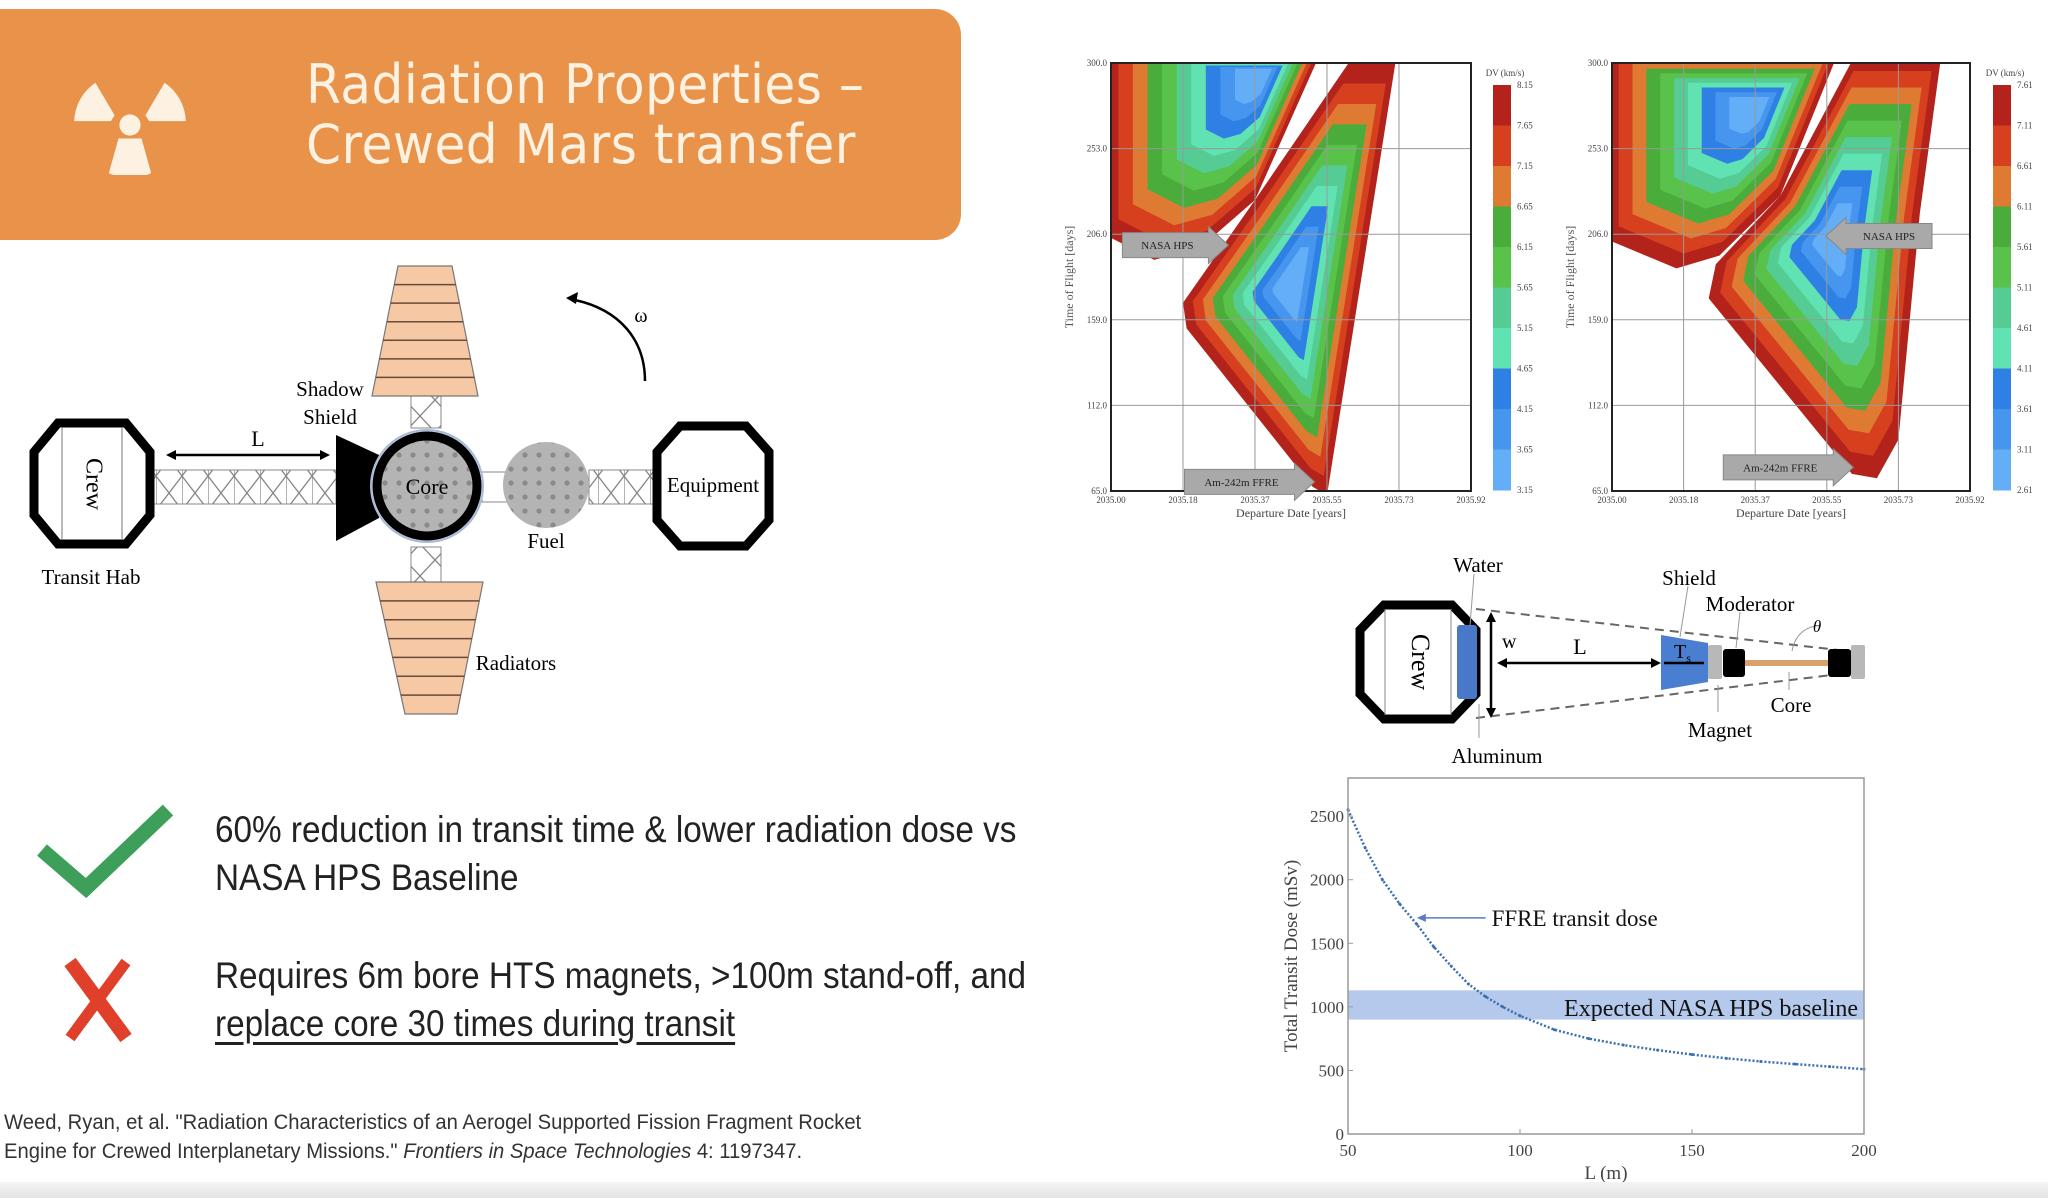 This screenshot has height=1198, width=2048. Describe the element at coordinates (1839, 663) in the screenshot. I see `far-magnet-block` at that location.